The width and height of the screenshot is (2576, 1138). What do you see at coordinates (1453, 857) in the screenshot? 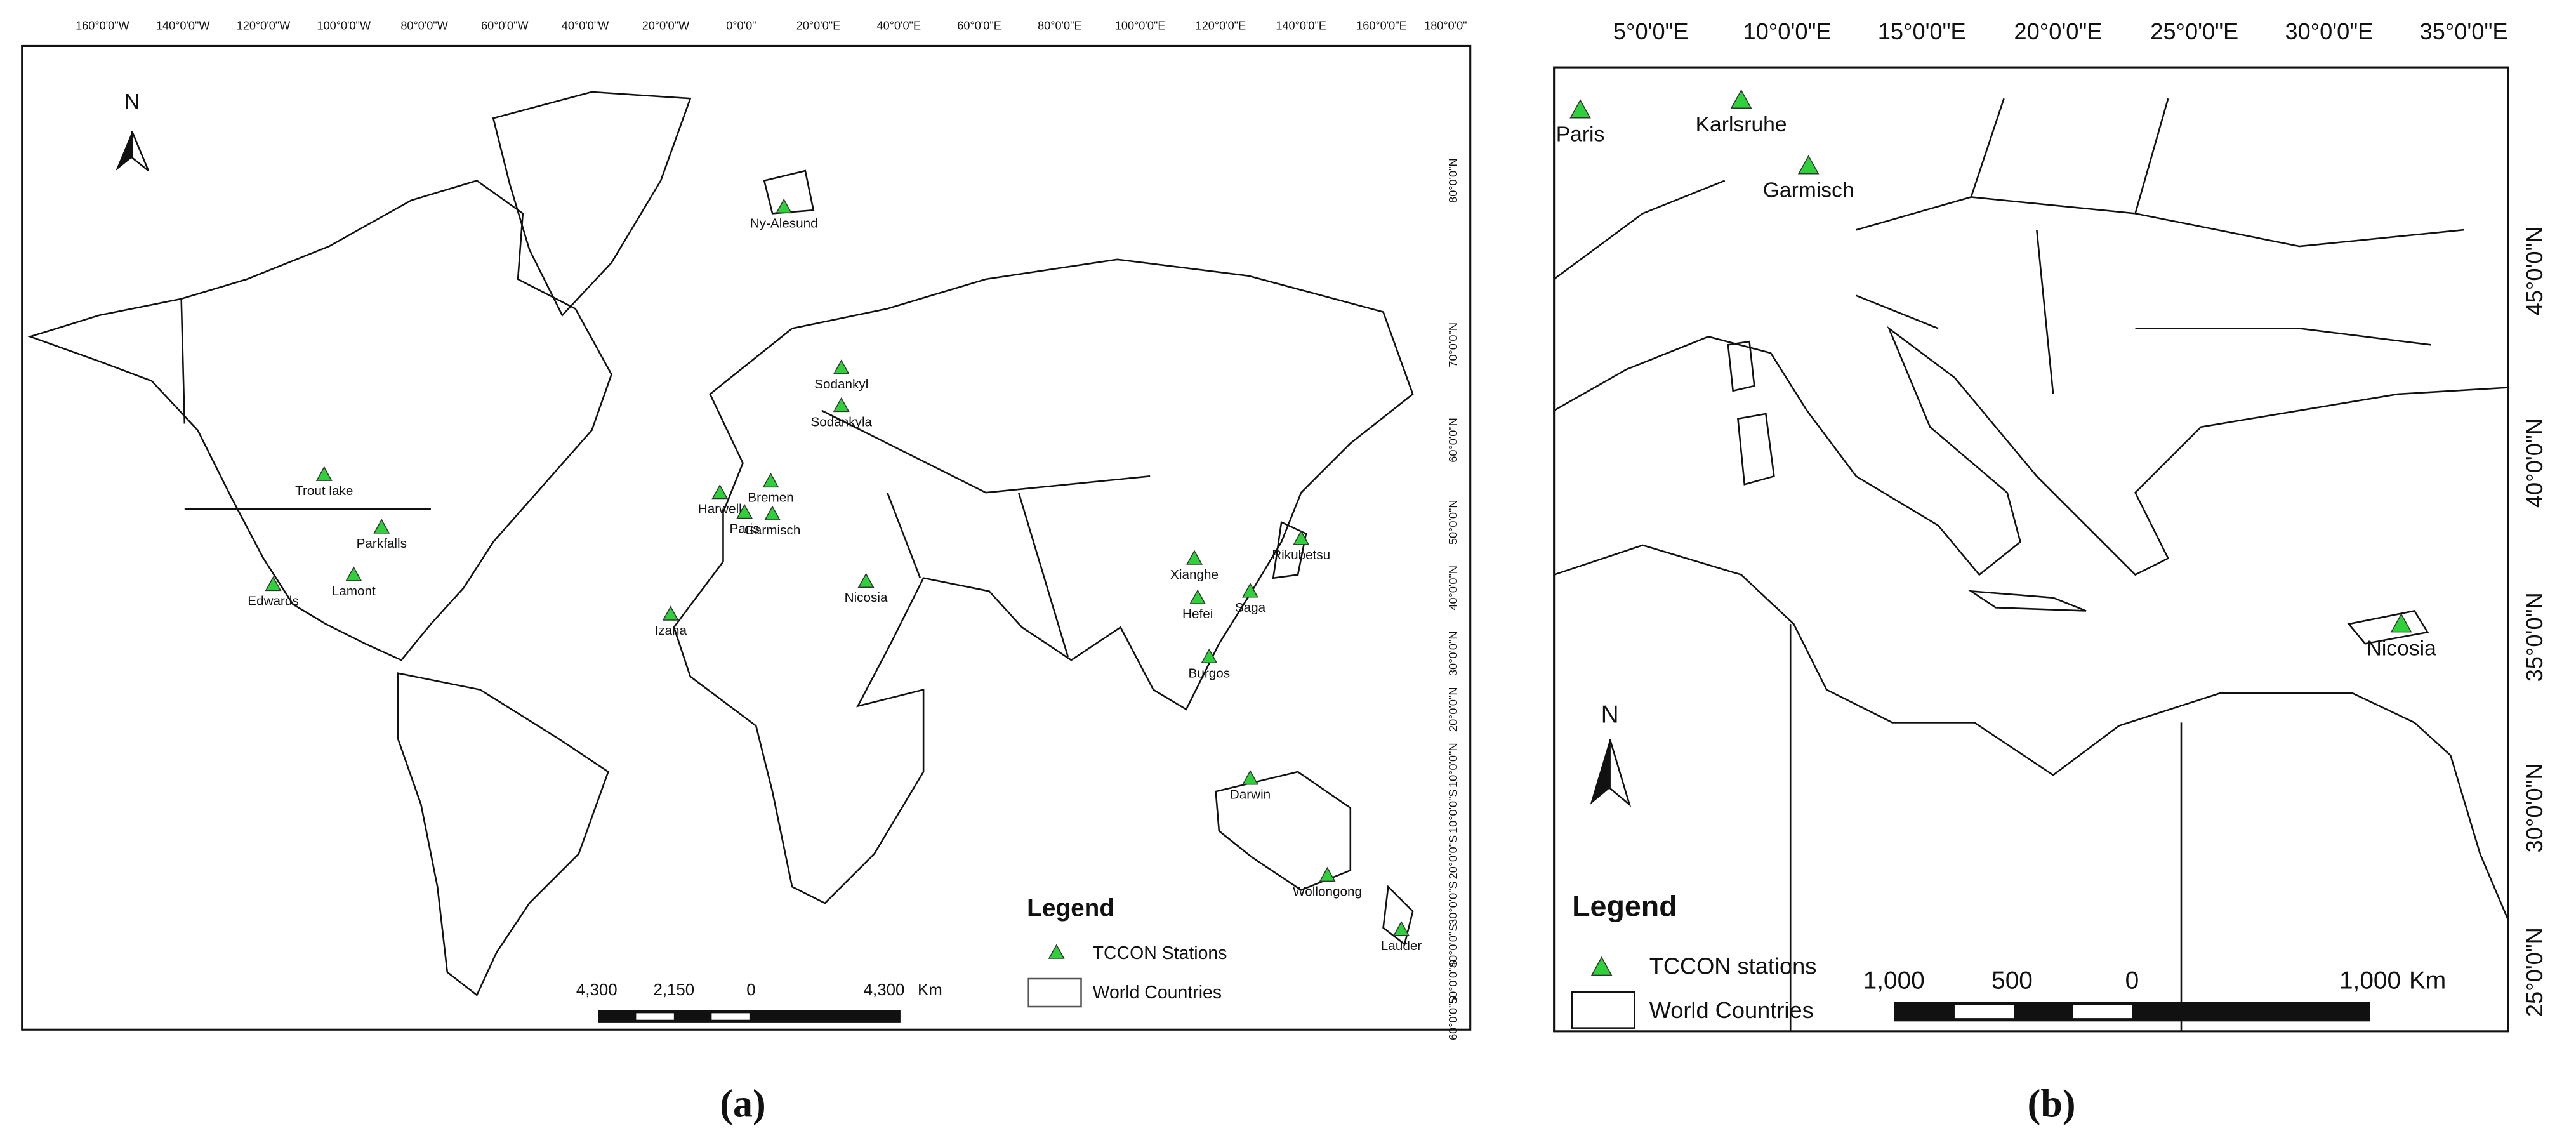
I see `latitude-label: 20°0'0"S` at bounding box center [1453, 857].